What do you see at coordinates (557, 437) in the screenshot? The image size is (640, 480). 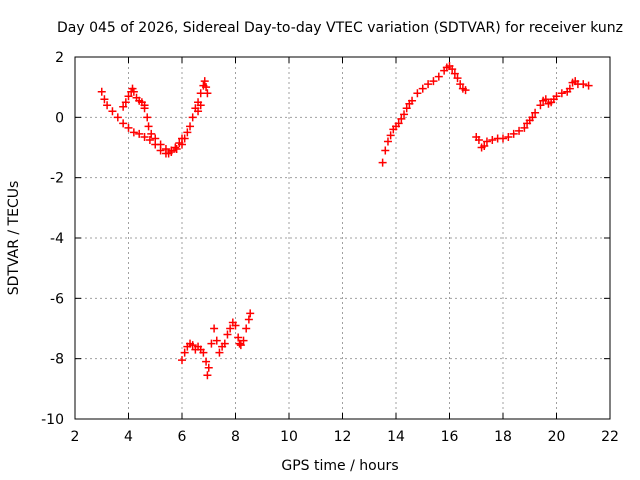 I see `x-tick-label: 20` at bounding box center [557, 437].